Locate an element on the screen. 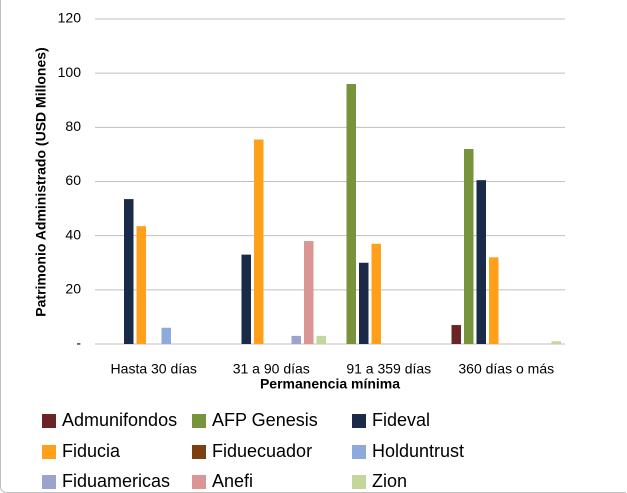 The image size is (627, 493). x-tick-label: 360 días o más is located at coordinates (506, 369).